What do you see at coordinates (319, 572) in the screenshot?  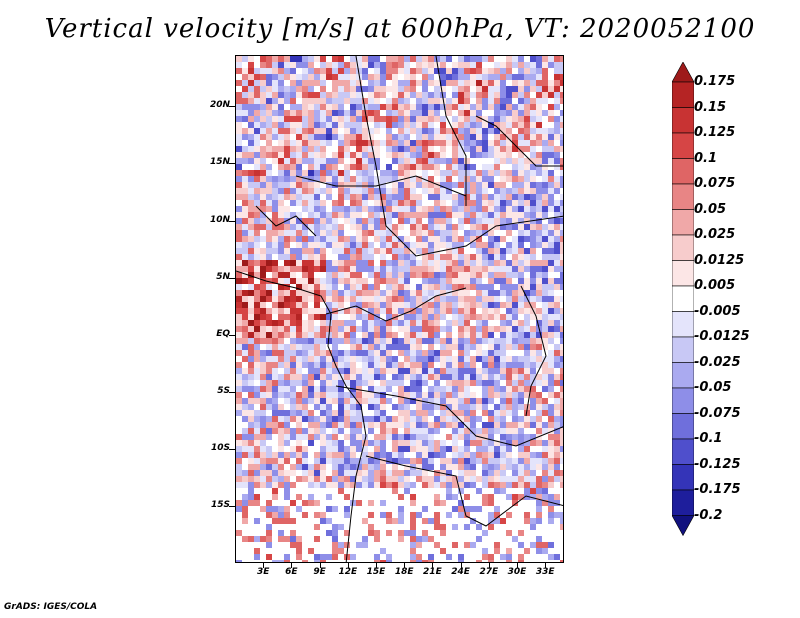 I see `lon-label: 9E` at bounding box center [319, 572].